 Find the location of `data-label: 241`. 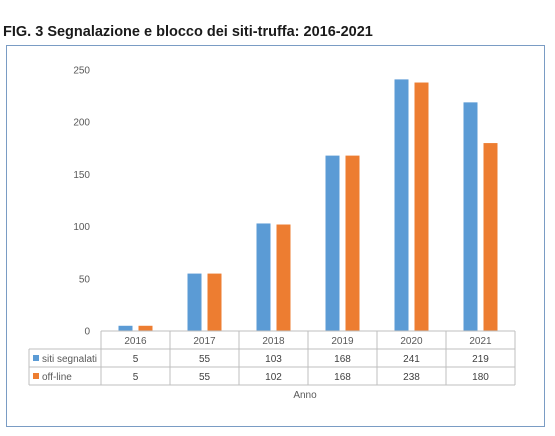

data-label: 241 is located at coordinates (411, 359).